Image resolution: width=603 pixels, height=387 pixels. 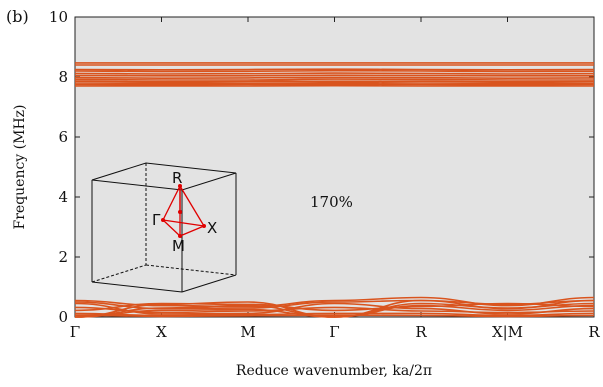 I want to click on panel-label: (b), so click(x=17, y=16).